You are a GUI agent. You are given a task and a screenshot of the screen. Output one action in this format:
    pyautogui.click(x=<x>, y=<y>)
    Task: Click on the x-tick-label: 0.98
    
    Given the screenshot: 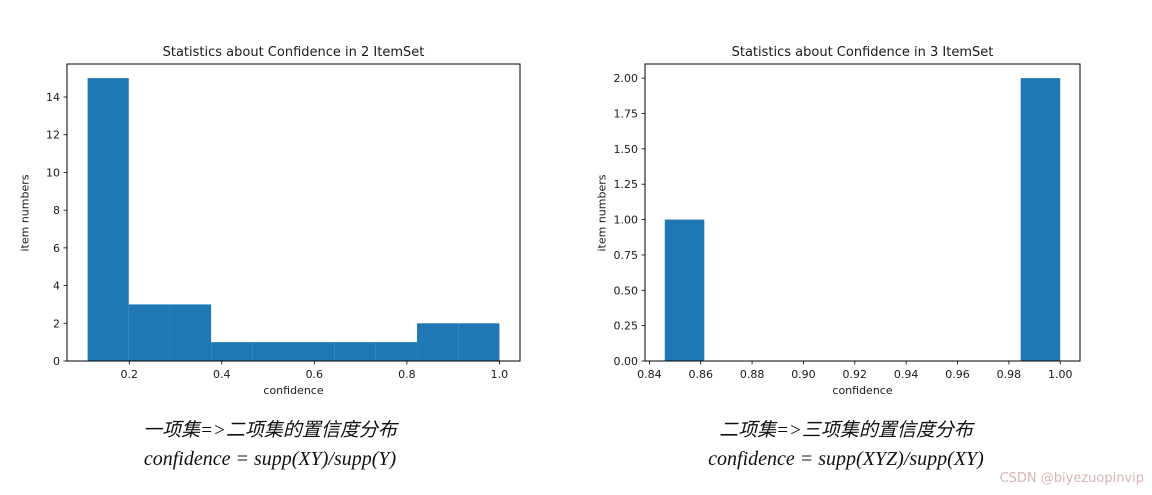 What is the action you would take?
    pyautogui.click(x=1009, y=374)
    